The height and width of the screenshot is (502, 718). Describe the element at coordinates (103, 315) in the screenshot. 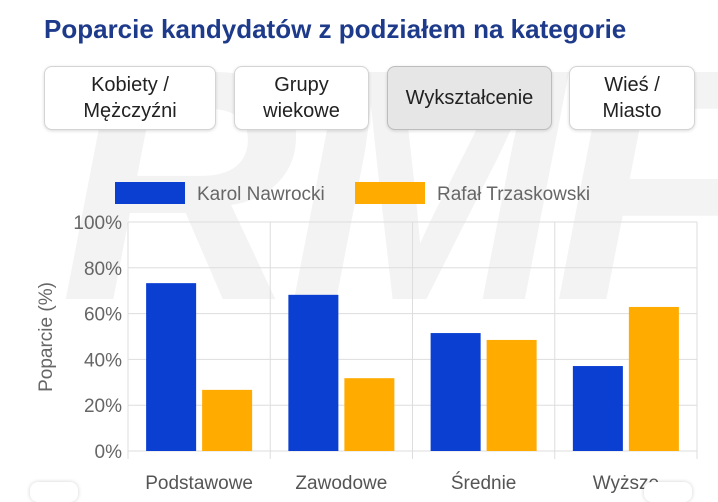

I see `y-tick-label: 60%` at that location.